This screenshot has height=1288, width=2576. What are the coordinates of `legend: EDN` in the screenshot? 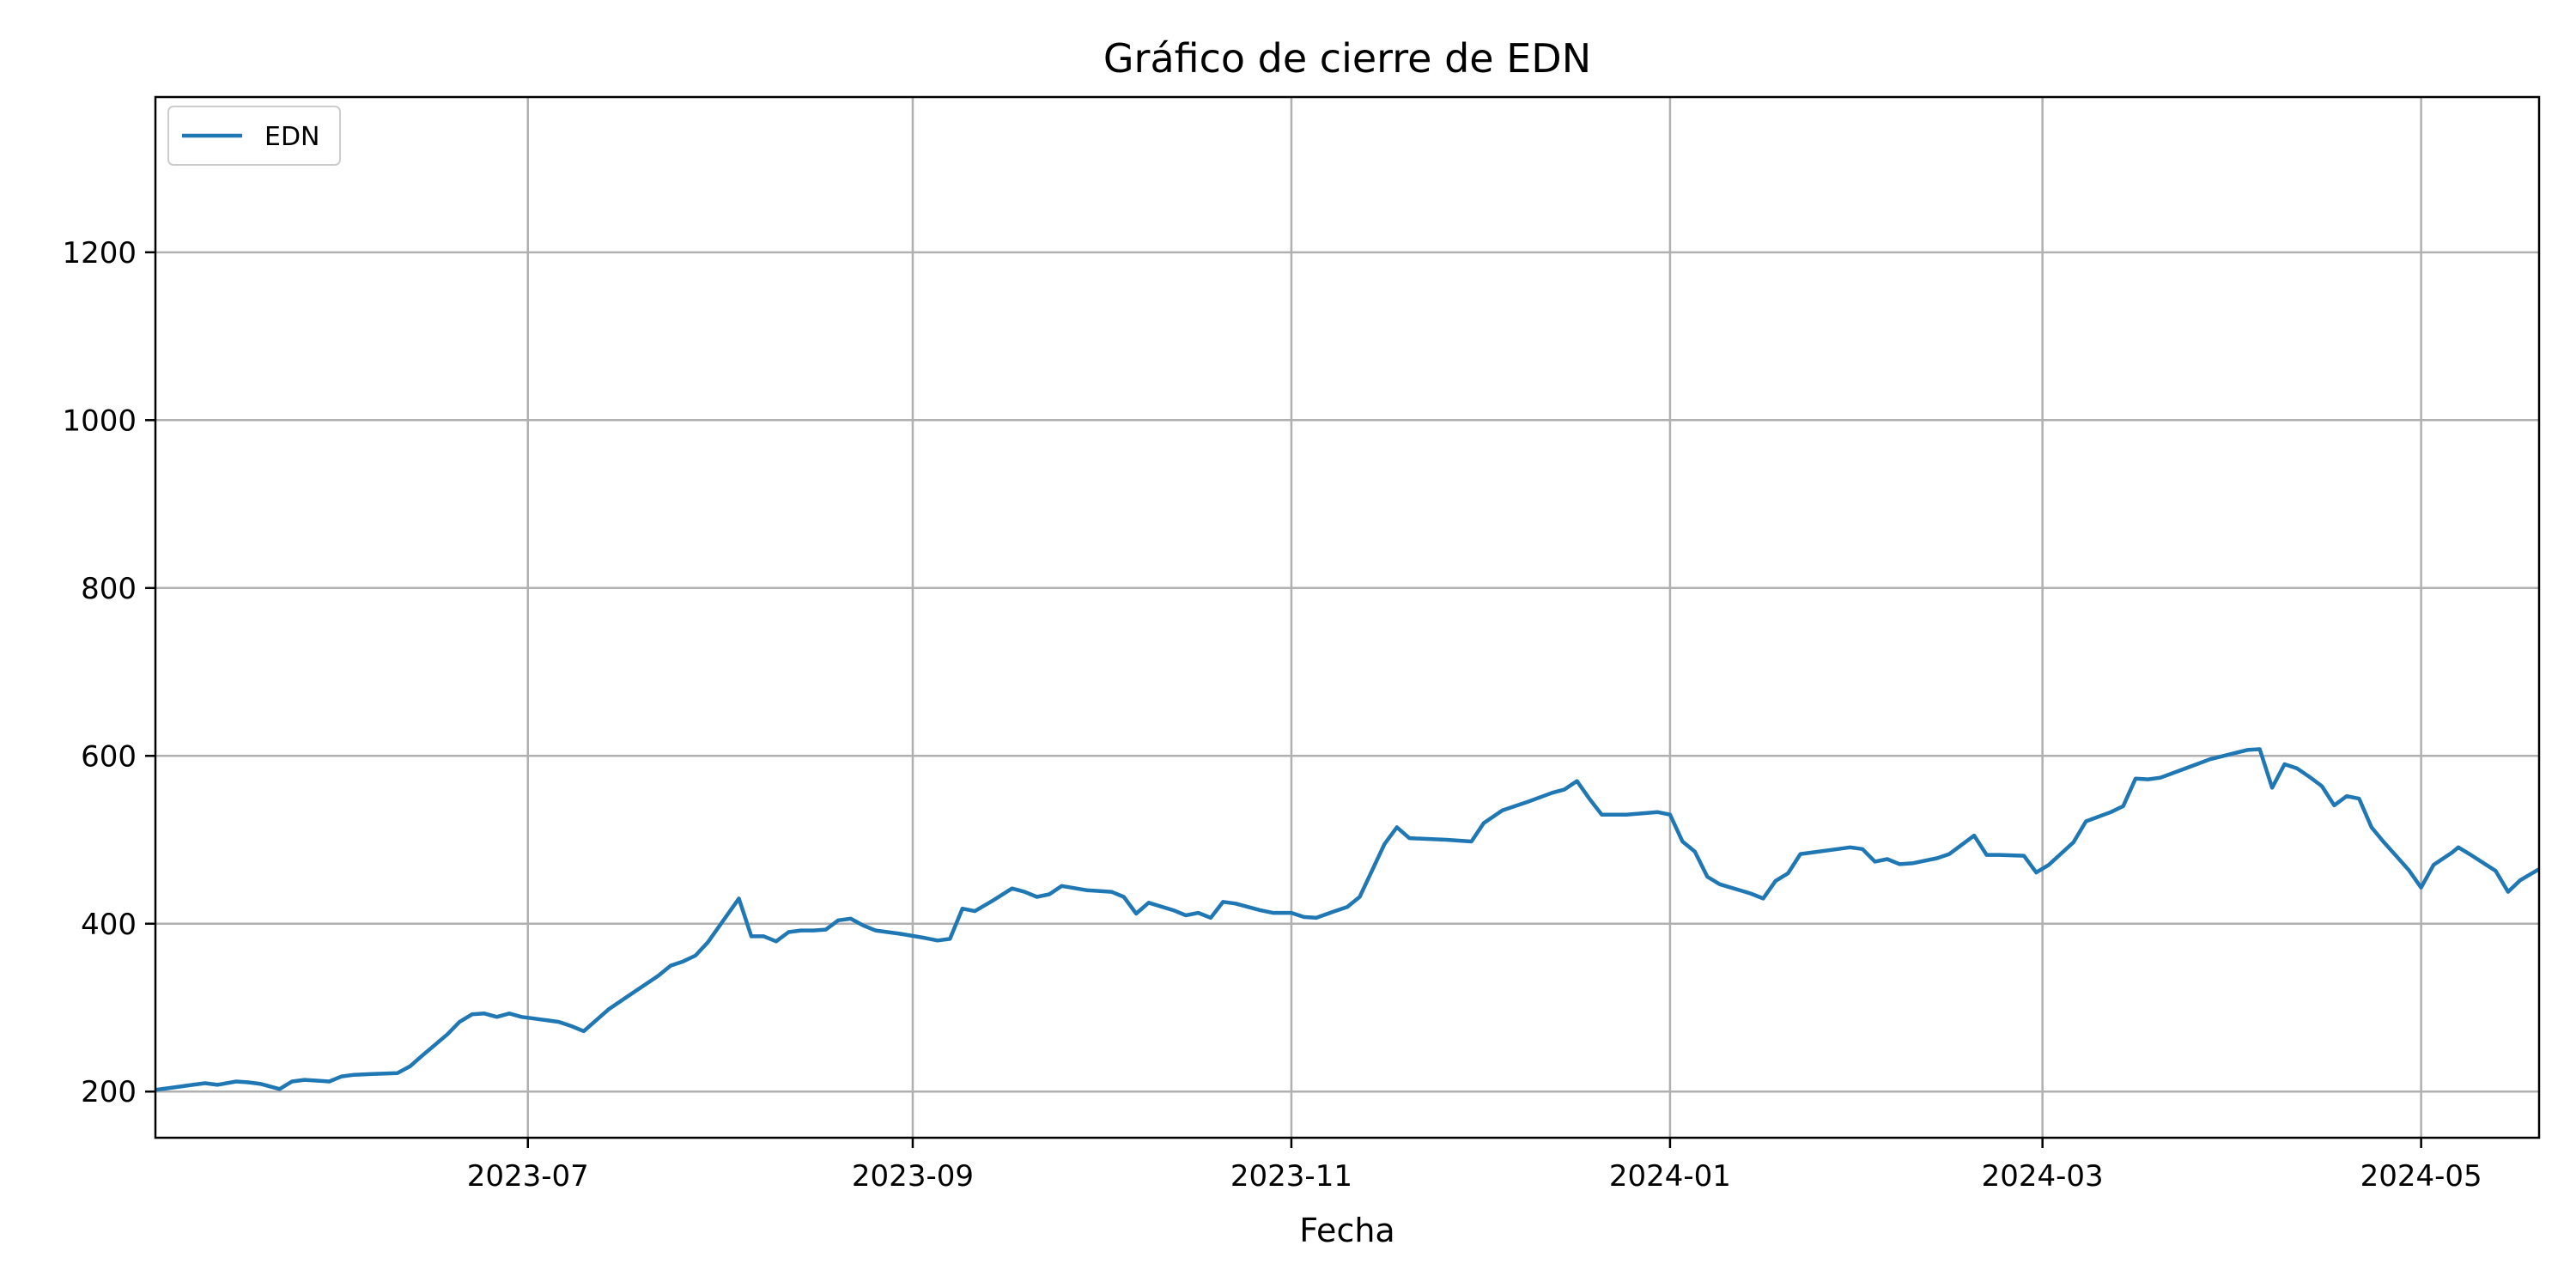 It's located at (254, 136).